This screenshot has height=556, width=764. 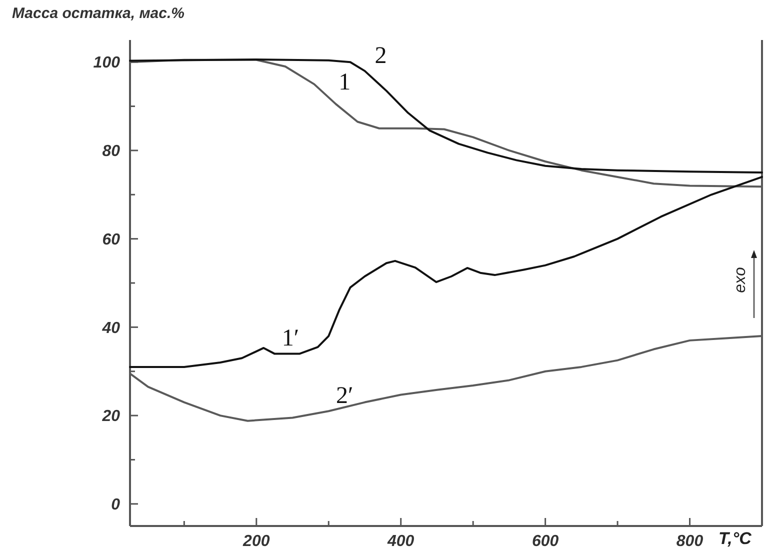 I want to click on annotation: 2, so click(x=380, y=55).